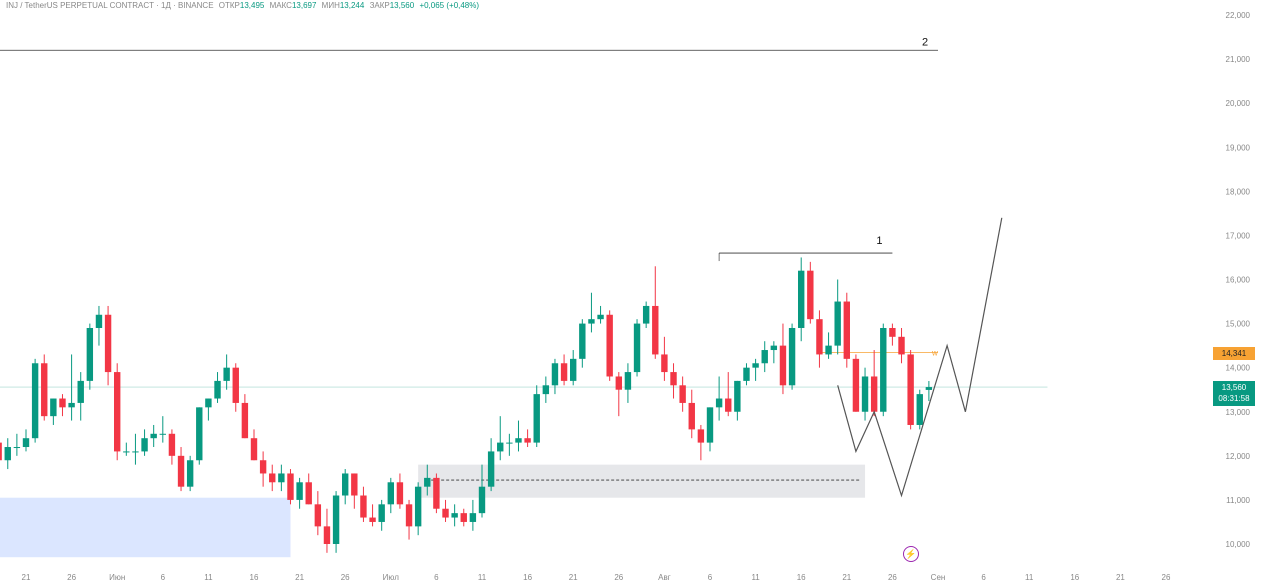 Image resolution: width=1267 pixels, height=585 pixels. I want to click on high-value: 13,697, so click(304, 5).